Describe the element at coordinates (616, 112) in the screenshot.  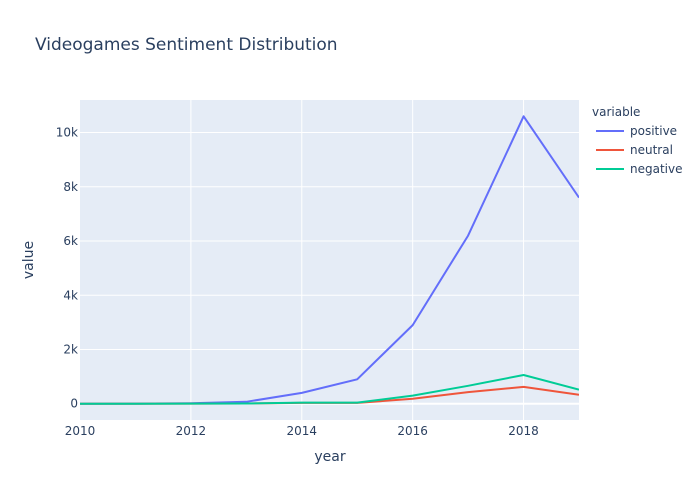
I see `legend-title: variable` at that location.